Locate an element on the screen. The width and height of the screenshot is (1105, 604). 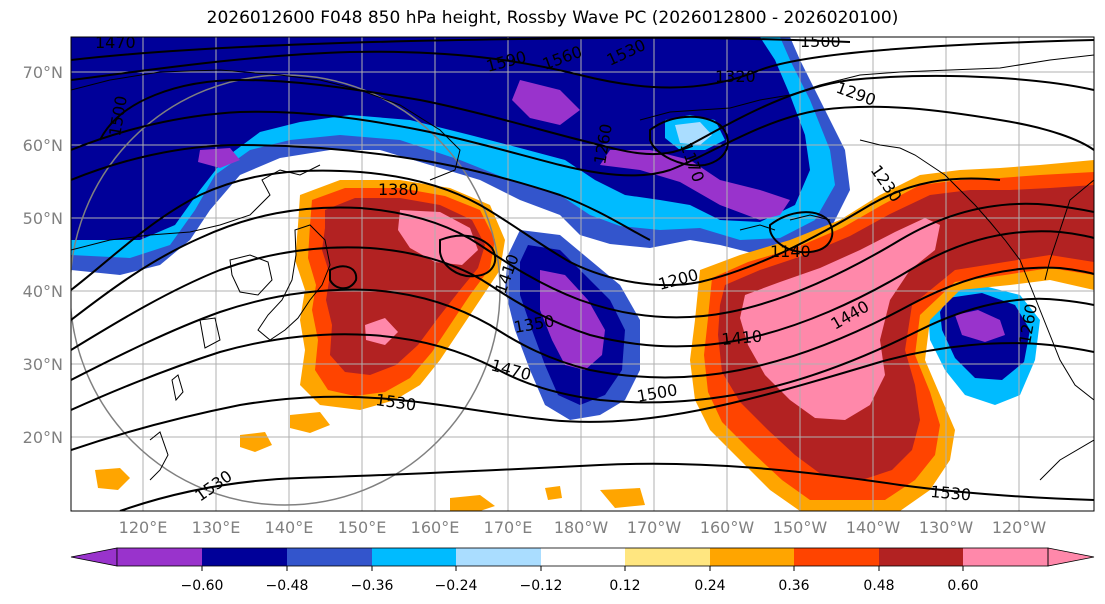
lon-tick-label: 170°E is located at coordinates (508, 527).